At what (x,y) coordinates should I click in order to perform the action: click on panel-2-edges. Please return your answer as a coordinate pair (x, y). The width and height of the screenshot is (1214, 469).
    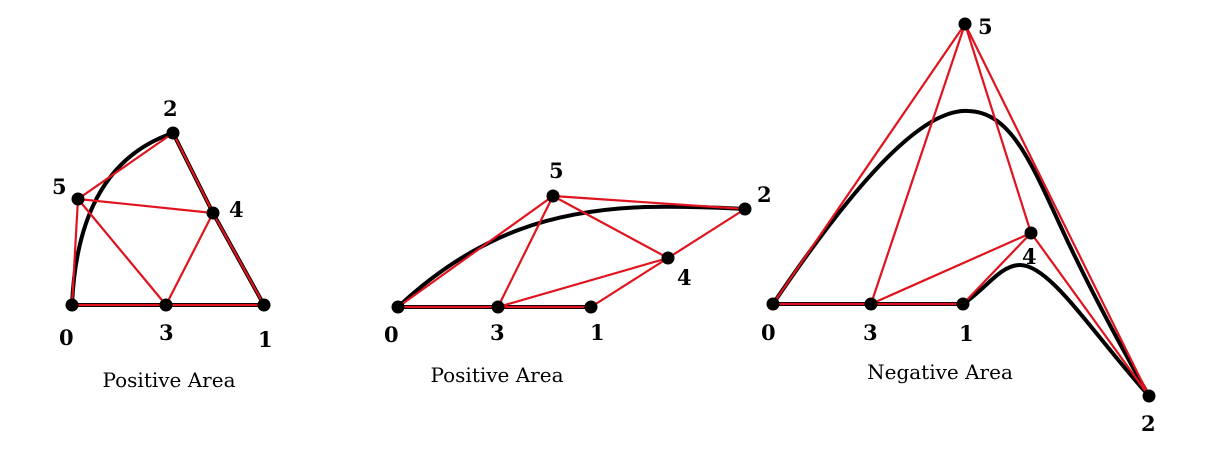
    Looking at the image, I should click on (571, 251).